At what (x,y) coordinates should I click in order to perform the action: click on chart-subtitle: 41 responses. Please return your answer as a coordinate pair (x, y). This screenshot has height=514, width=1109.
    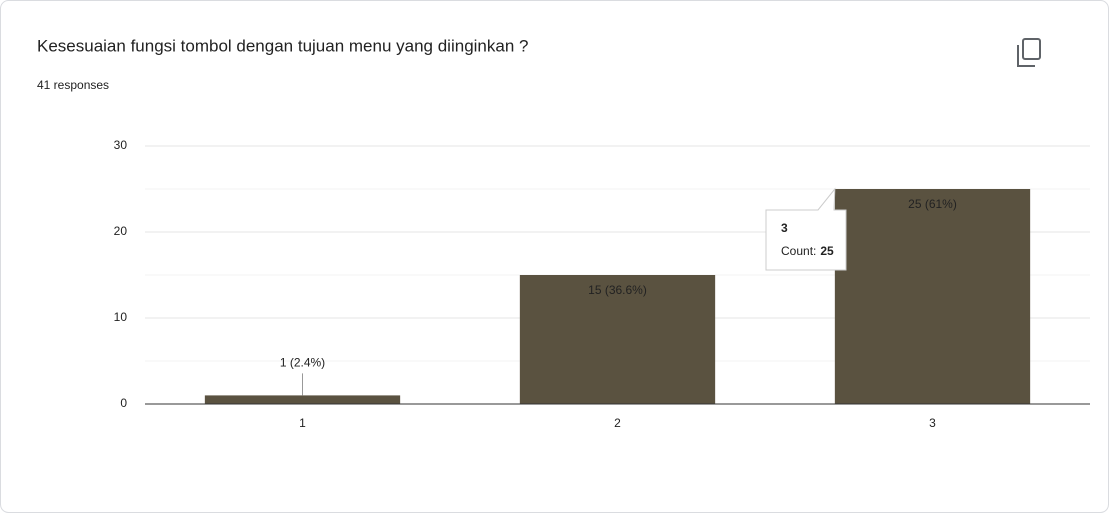
    Looking at the image, I should click on (73, 85).